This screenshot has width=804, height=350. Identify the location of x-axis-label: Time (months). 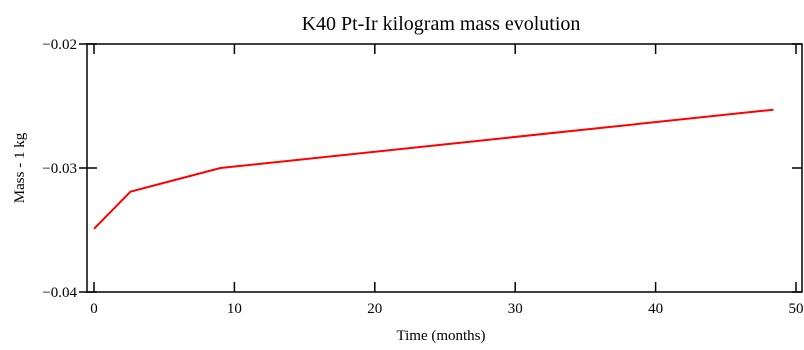
(440, 336).